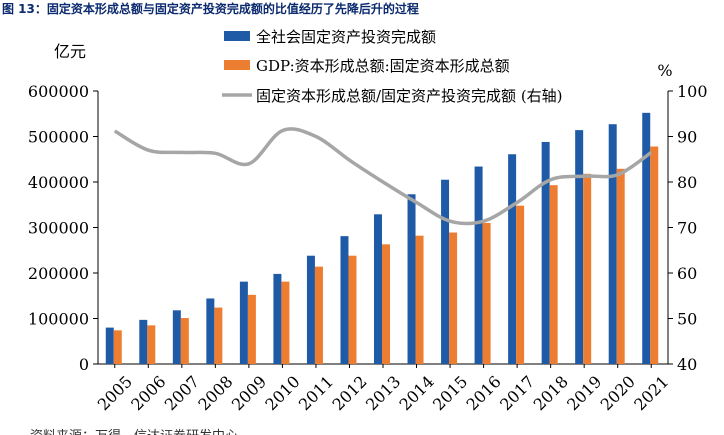 The width and height of the screenshot is (724, 435). What do you see at coordinates (84, 364) in the screenshot?
I see `left-tick-label: 0` at bounding box center [84, 364].